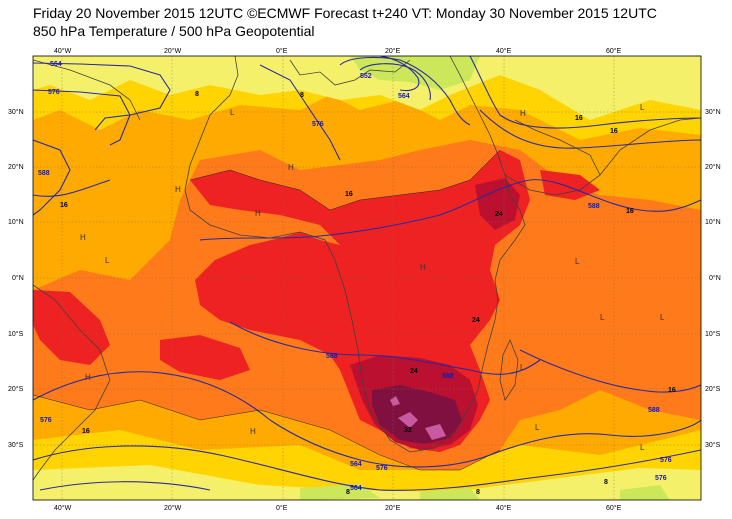 This screenshot has height=519, width=732. What do you see at coordinates (610, 371) in the screenshot?
I see `contour-588-indian` at bounding box center [610, 371].